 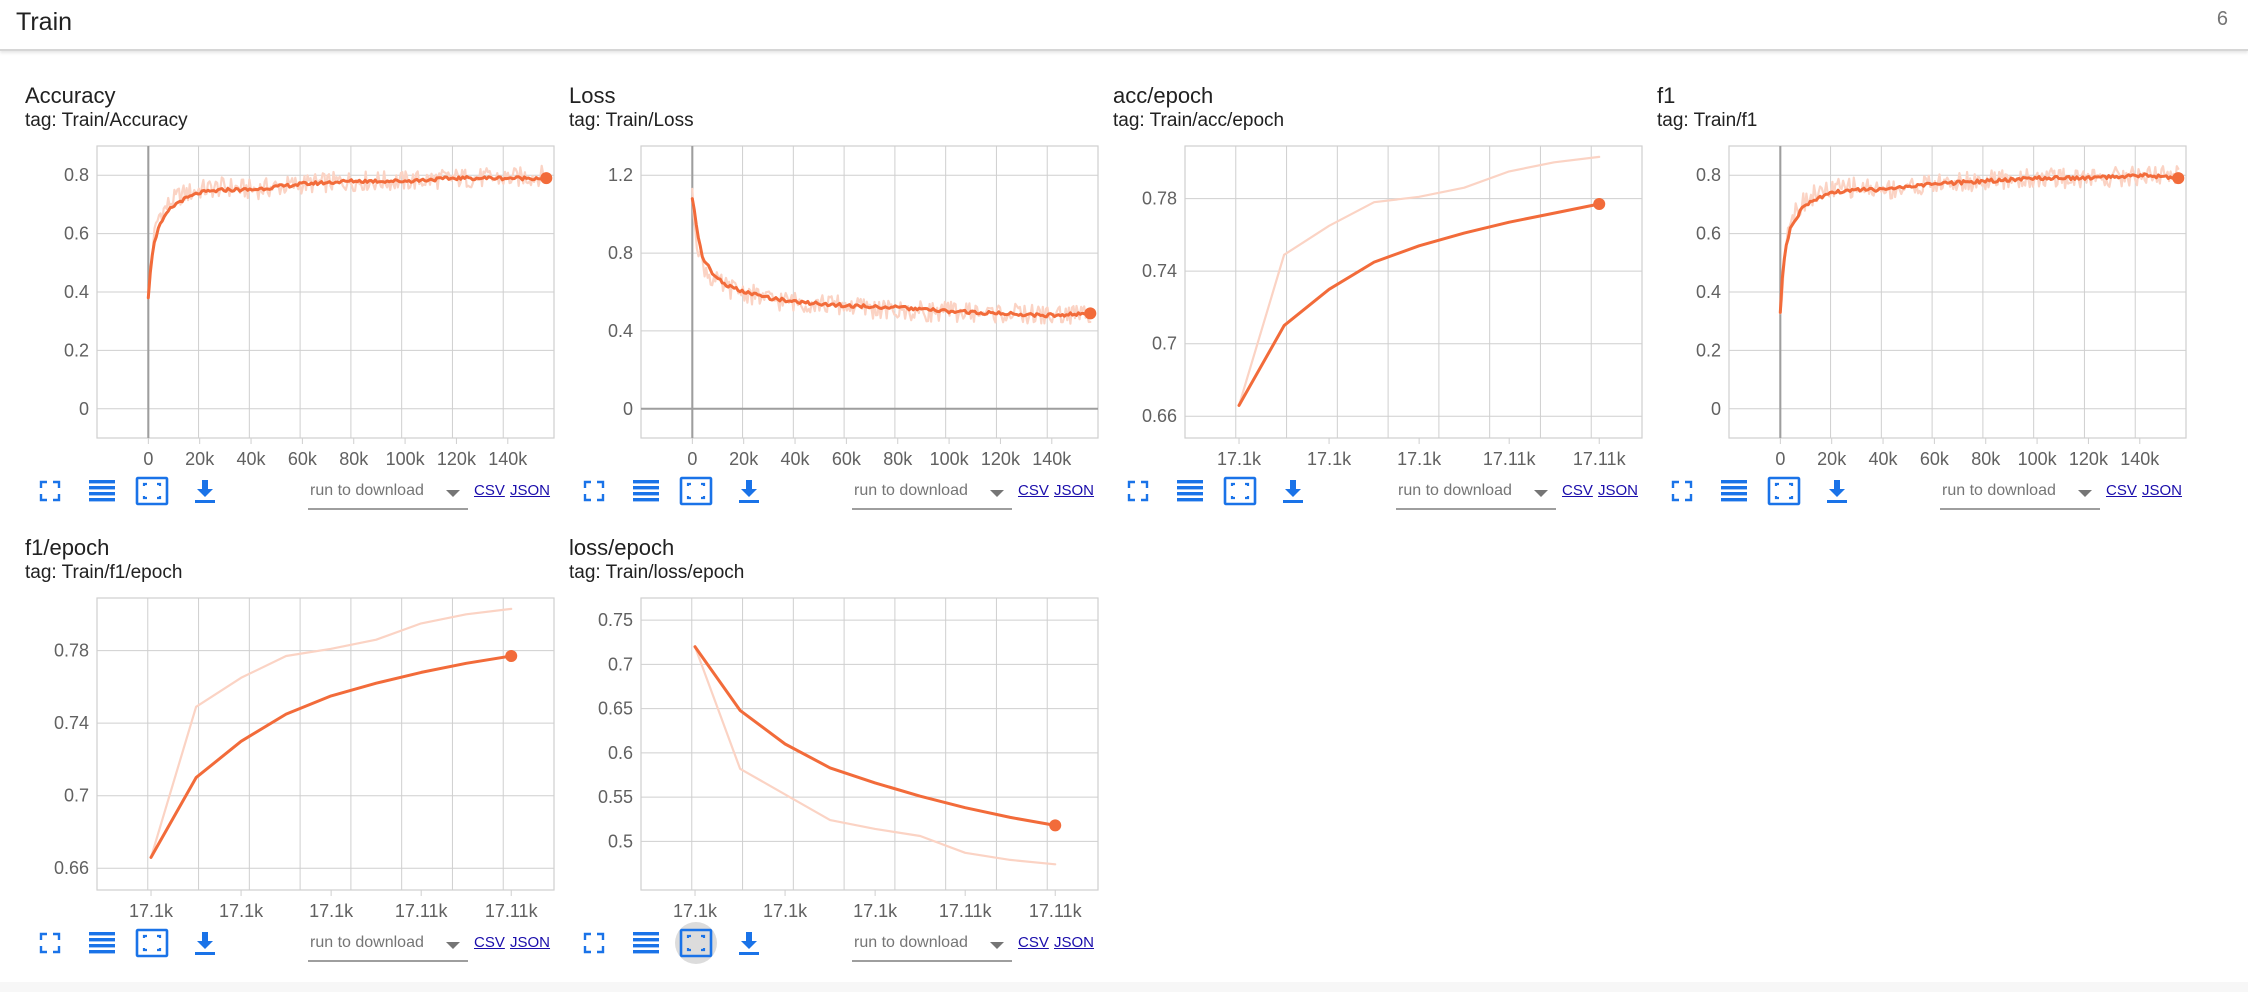 What do you see at coordinates (71, 651) in the screenshot?
I see `y-tick-label: 0.78` at bounding box center [71, 651].